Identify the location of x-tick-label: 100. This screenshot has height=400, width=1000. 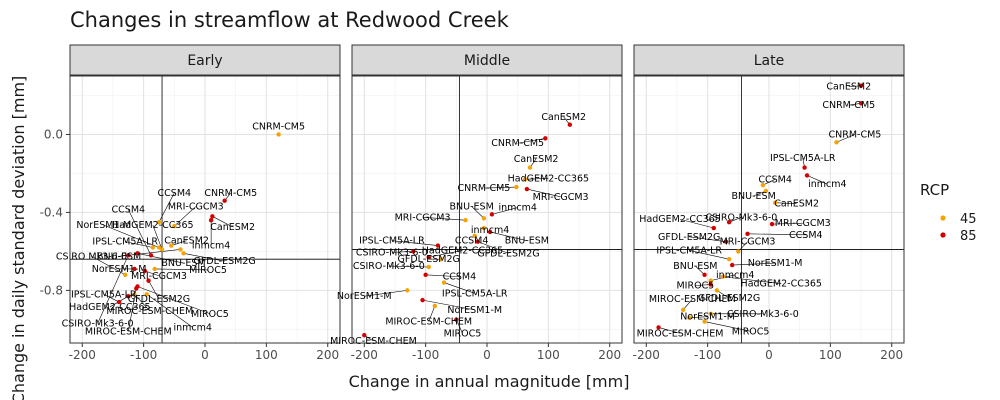
(266, 355).